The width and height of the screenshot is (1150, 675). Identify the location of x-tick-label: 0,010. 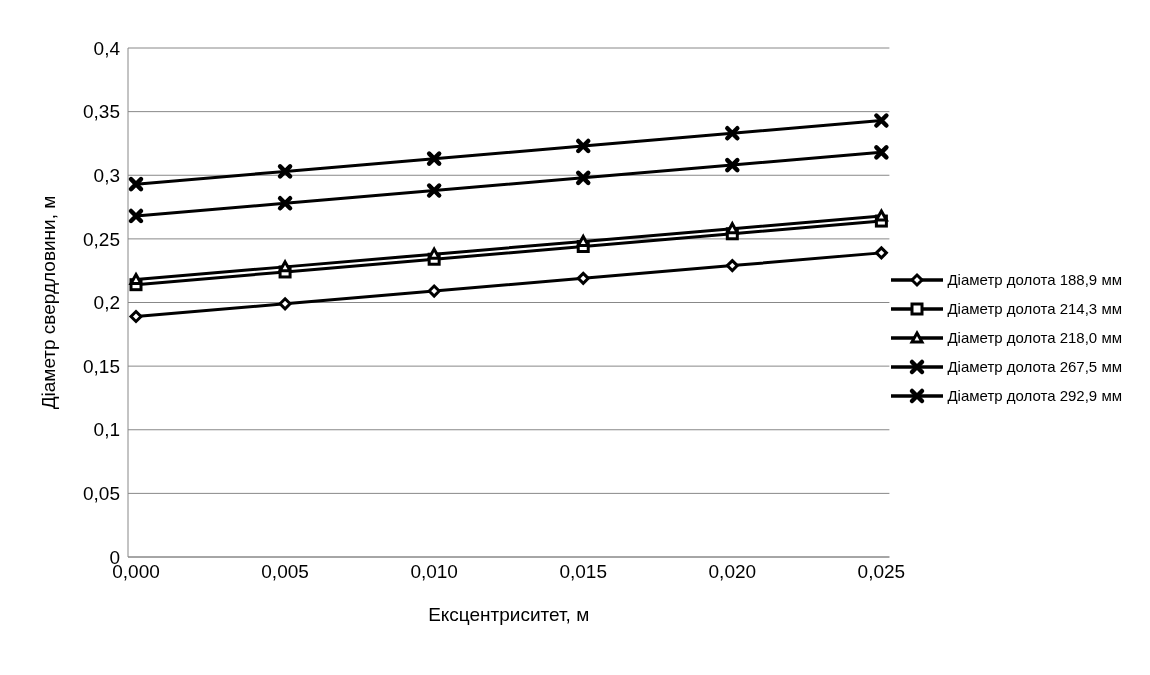
(434, 572).